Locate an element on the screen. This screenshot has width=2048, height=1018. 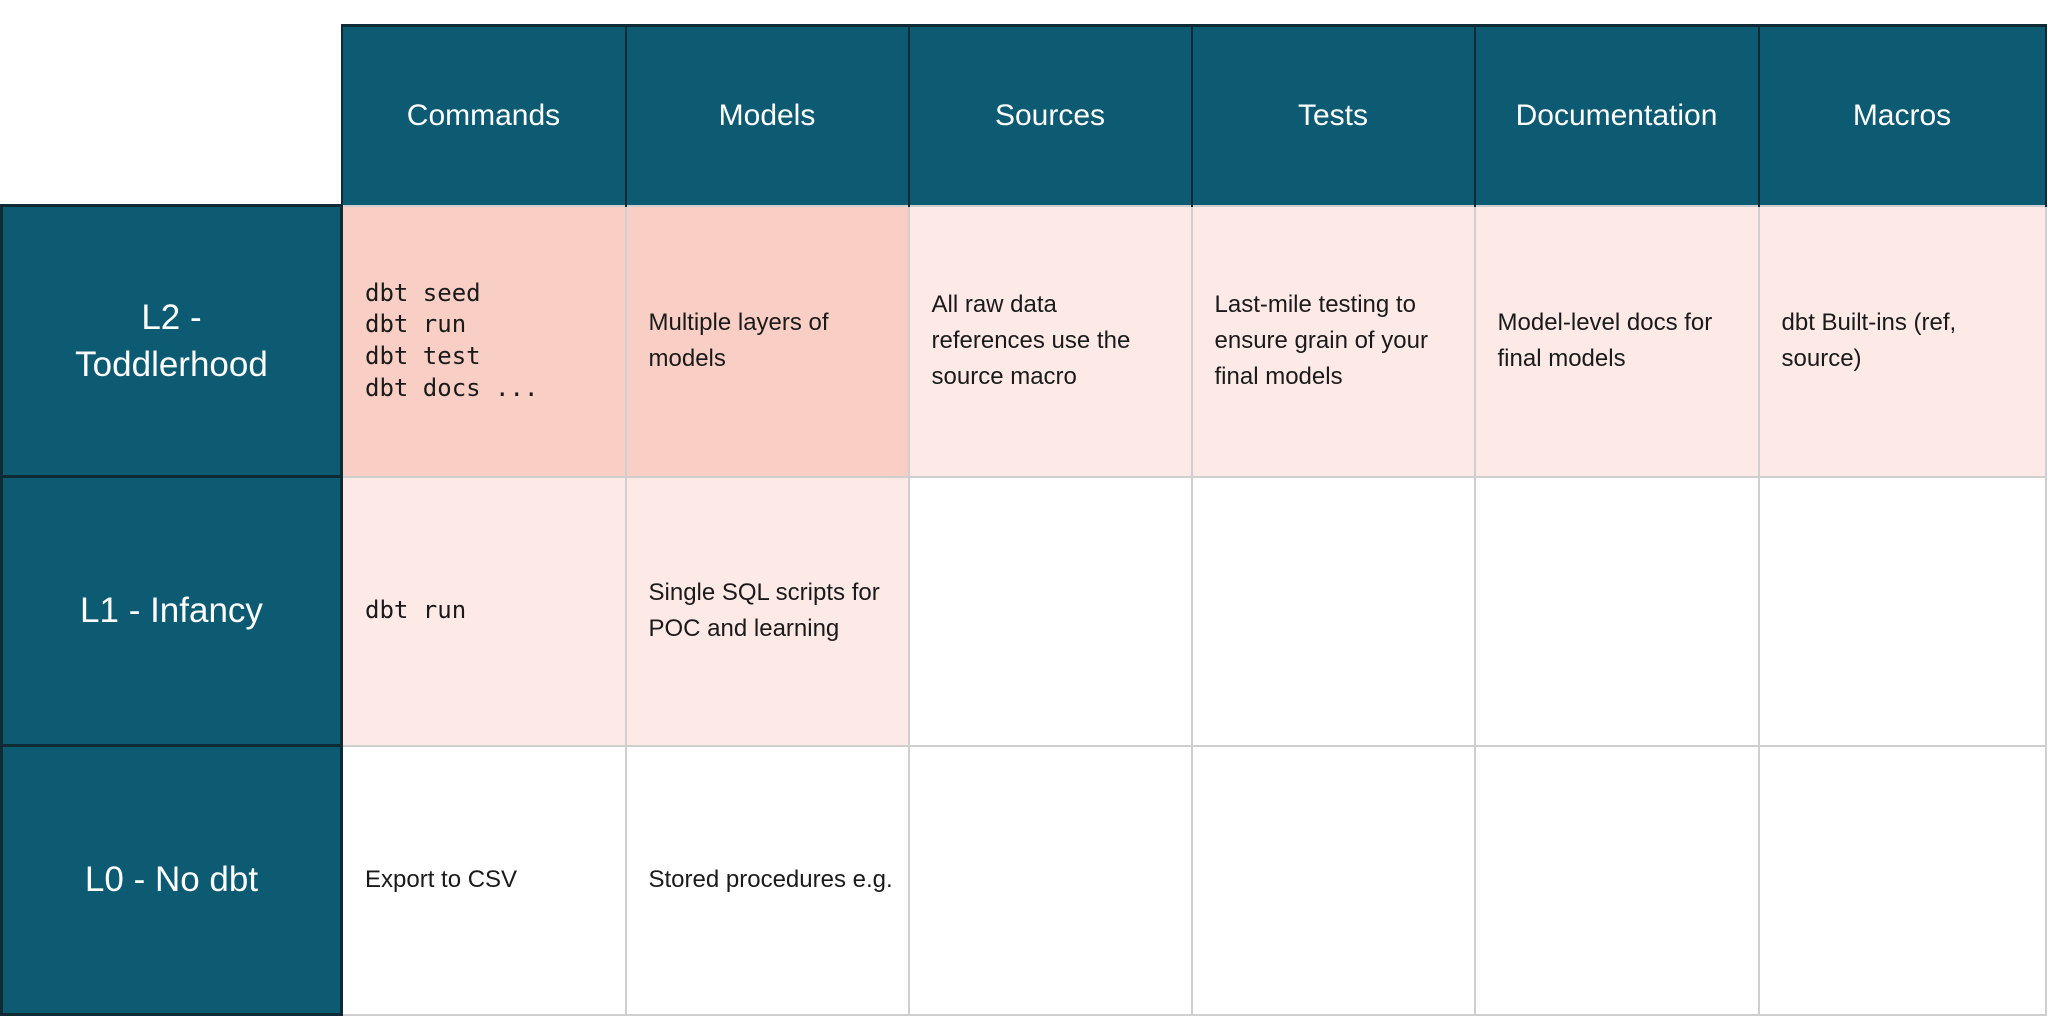
cell-l1-sources is located at coordinates (1050, 611).